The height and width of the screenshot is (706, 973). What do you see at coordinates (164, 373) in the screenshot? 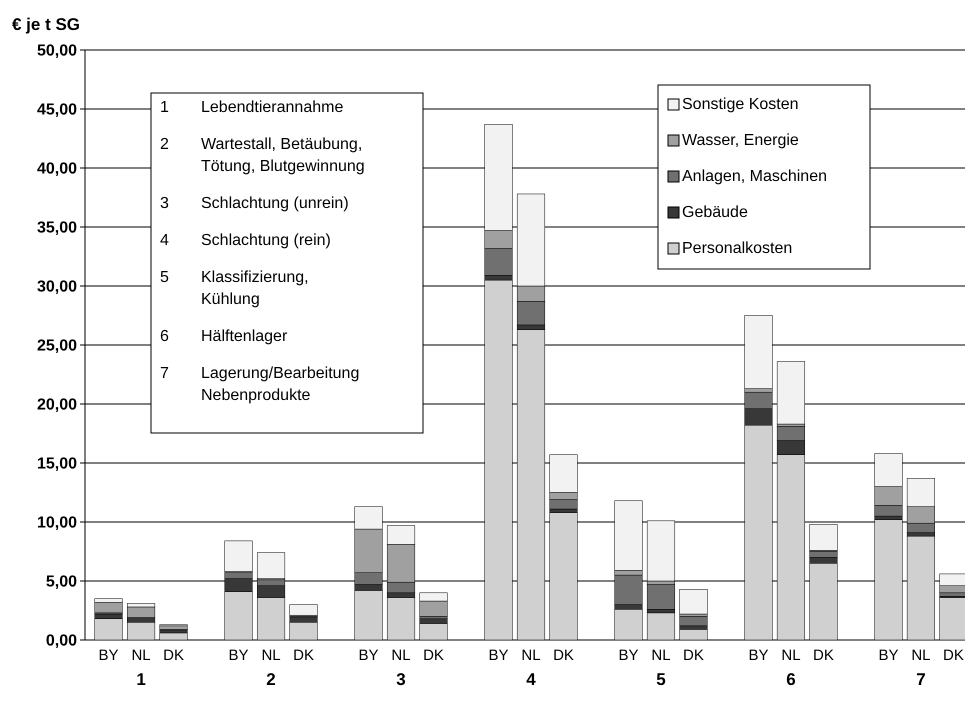
I see `annotation: 7` at bounding box center [164, 373].